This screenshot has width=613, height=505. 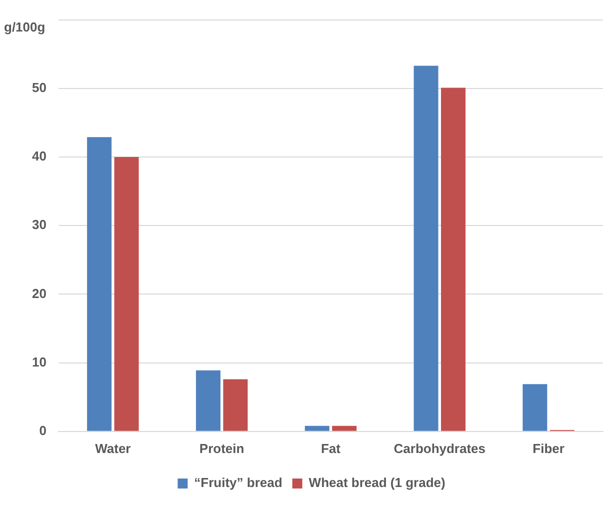 What do you see at coordinates (113, 448) in the screenshot?
I see `x-tick-label: Water` at bounding box center [113, 448].